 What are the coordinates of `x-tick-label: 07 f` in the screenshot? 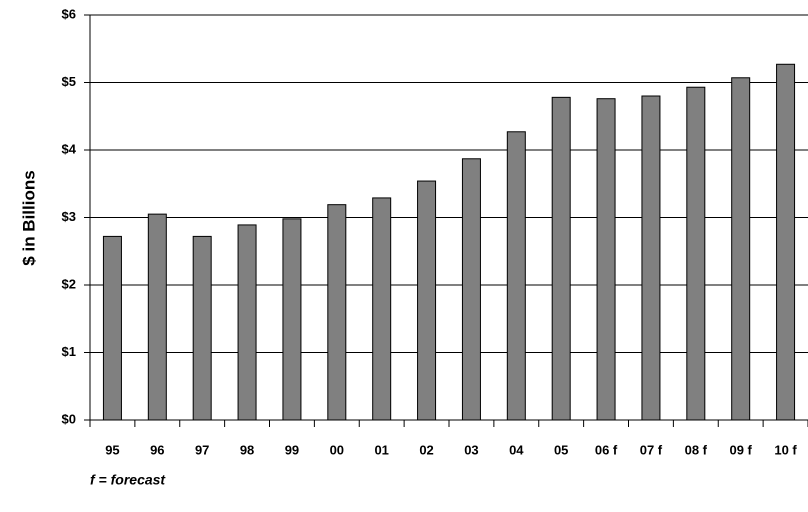 It's located at (651, 449).